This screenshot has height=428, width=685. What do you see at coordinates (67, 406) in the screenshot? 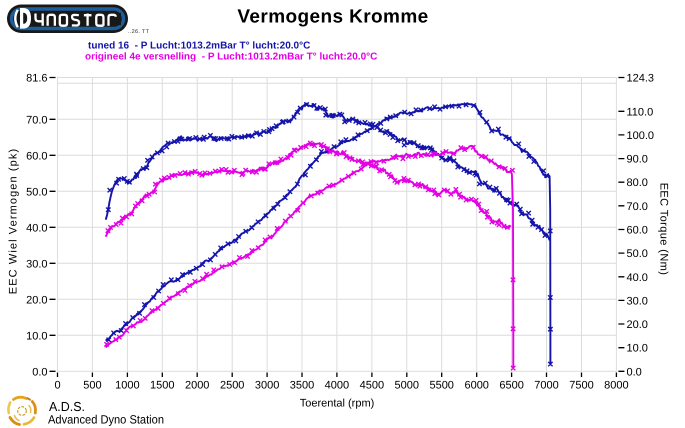
I see `svg-text: A.D.S.` at bounding box center [67, 406].